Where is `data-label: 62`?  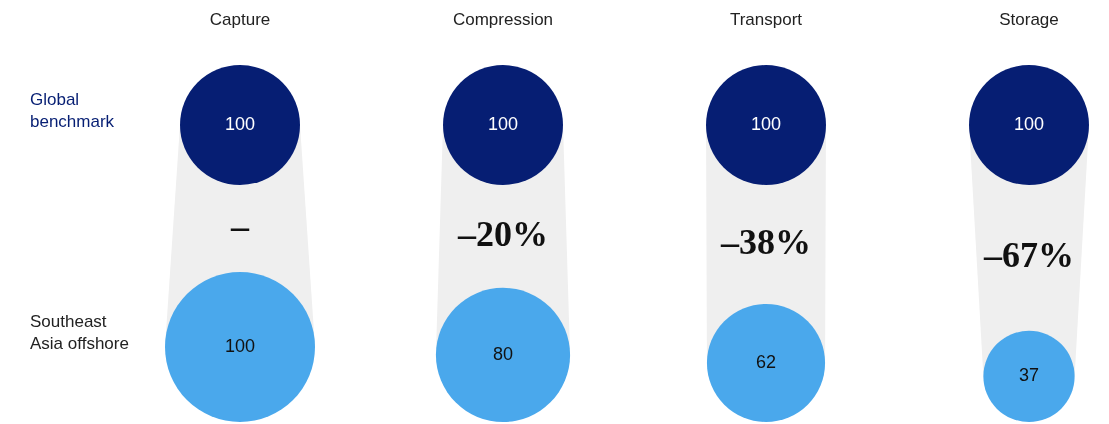
data-label: 62 is located at coordinates (766, 361).